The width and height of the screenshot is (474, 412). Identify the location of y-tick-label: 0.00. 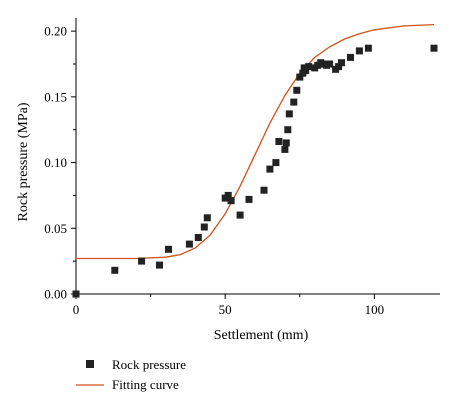
(55, 294).